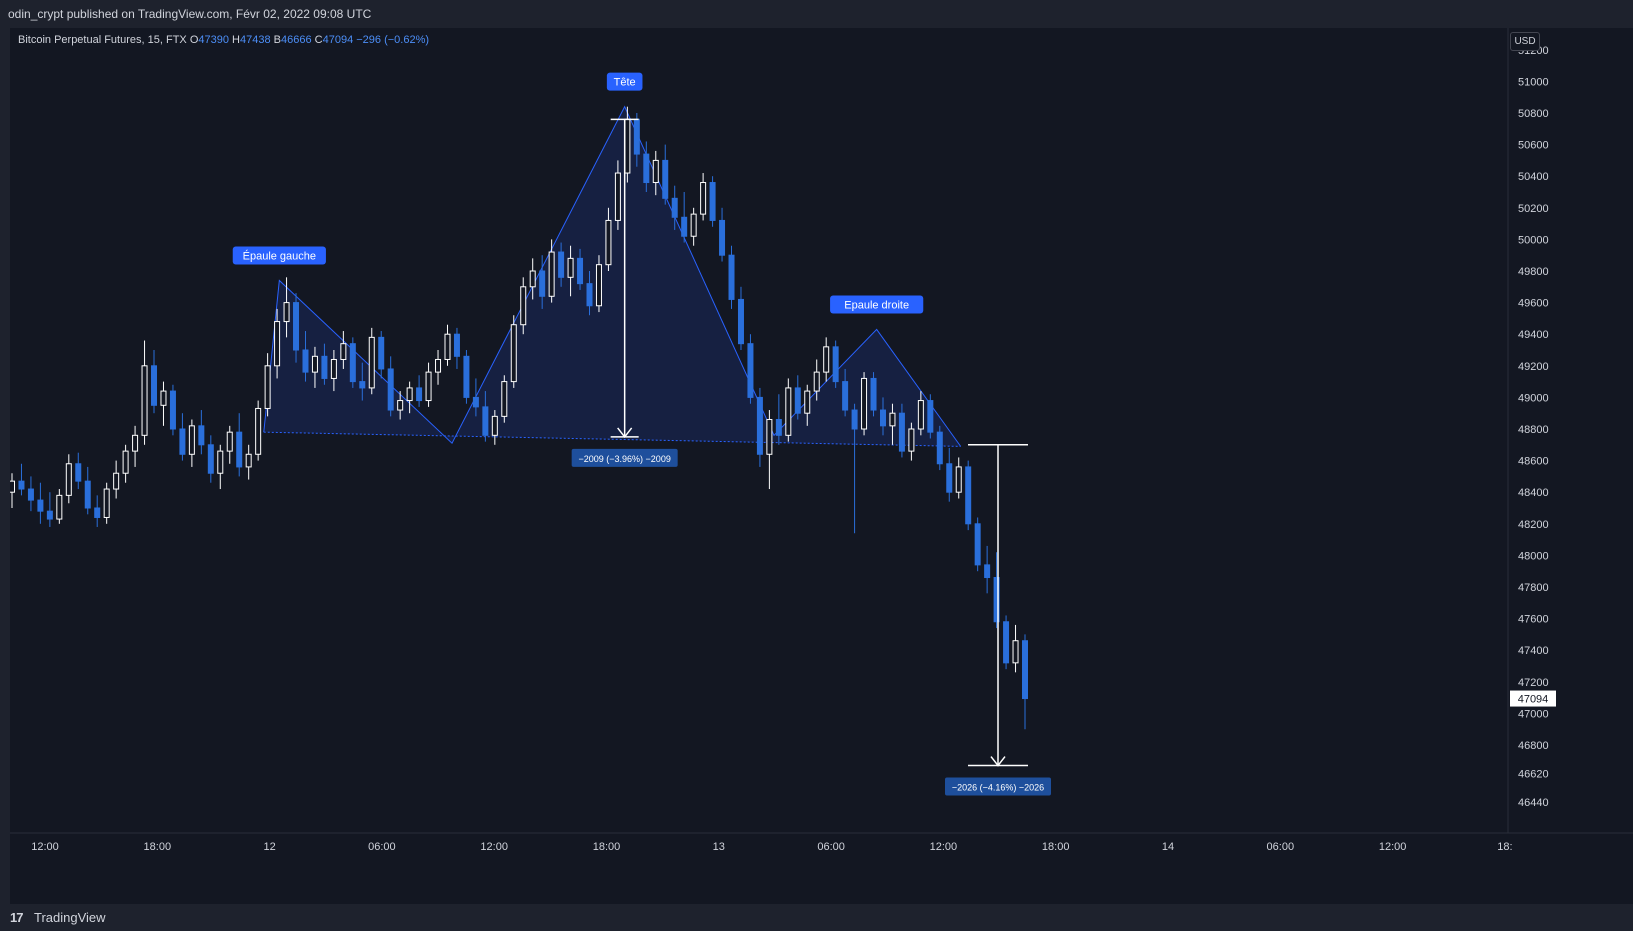 The width and height of the screenshot is (1633, 931). I want to click on price-tick-label: 49000, so click(1533, 398).